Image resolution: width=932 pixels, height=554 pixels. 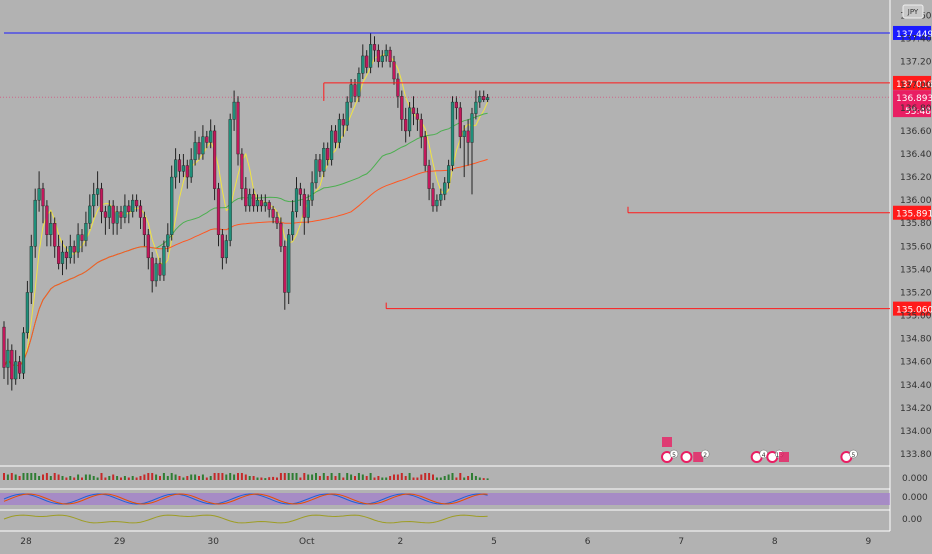 I want to click on price-tick-label: 135.000, so click(x=916, y=317).